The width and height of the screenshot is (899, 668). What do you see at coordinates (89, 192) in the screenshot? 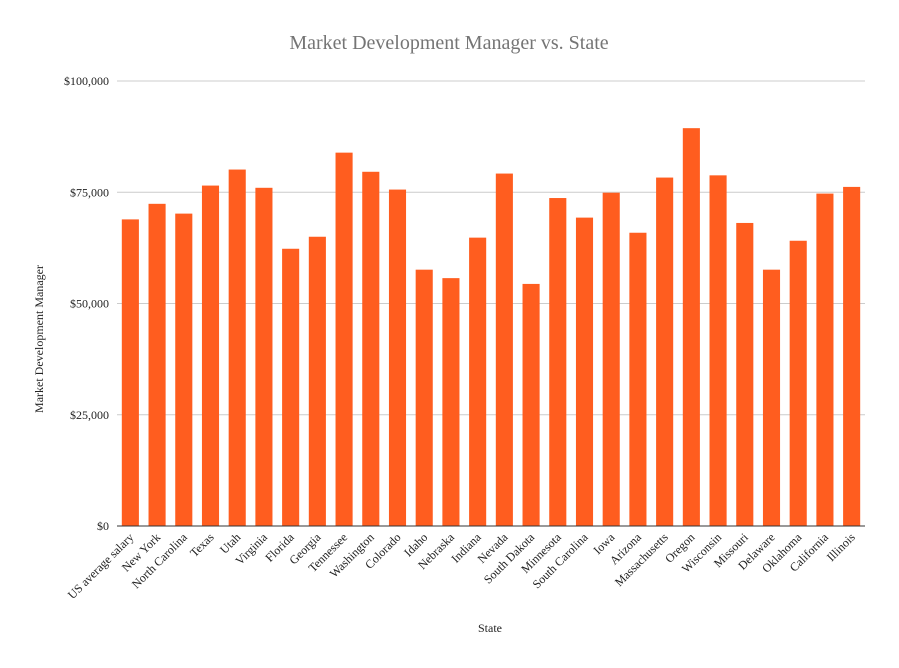
I see `y-tick-label: $75,000` at bounding box center [89, 192].